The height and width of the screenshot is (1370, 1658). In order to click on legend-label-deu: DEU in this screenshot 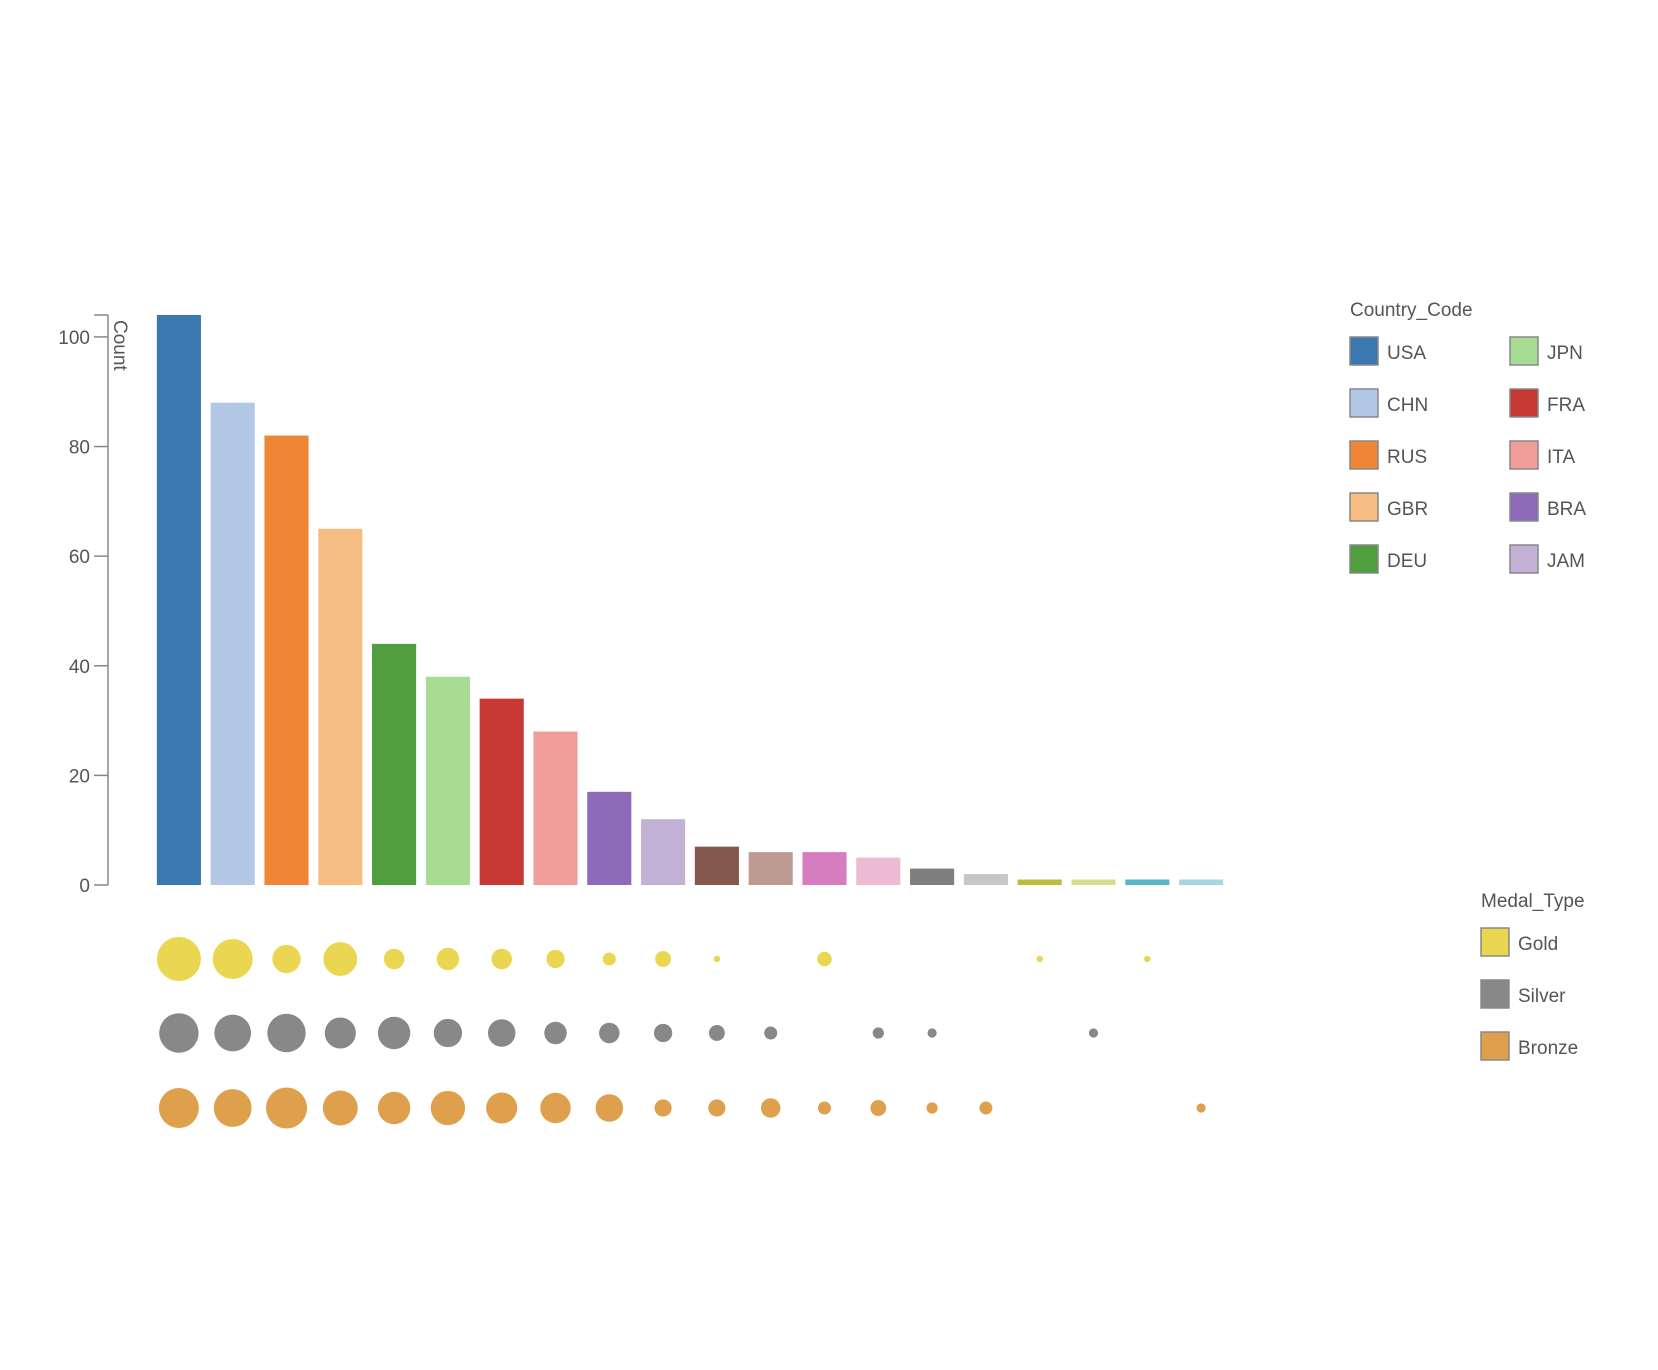, I will do `click(1407, 561)`.